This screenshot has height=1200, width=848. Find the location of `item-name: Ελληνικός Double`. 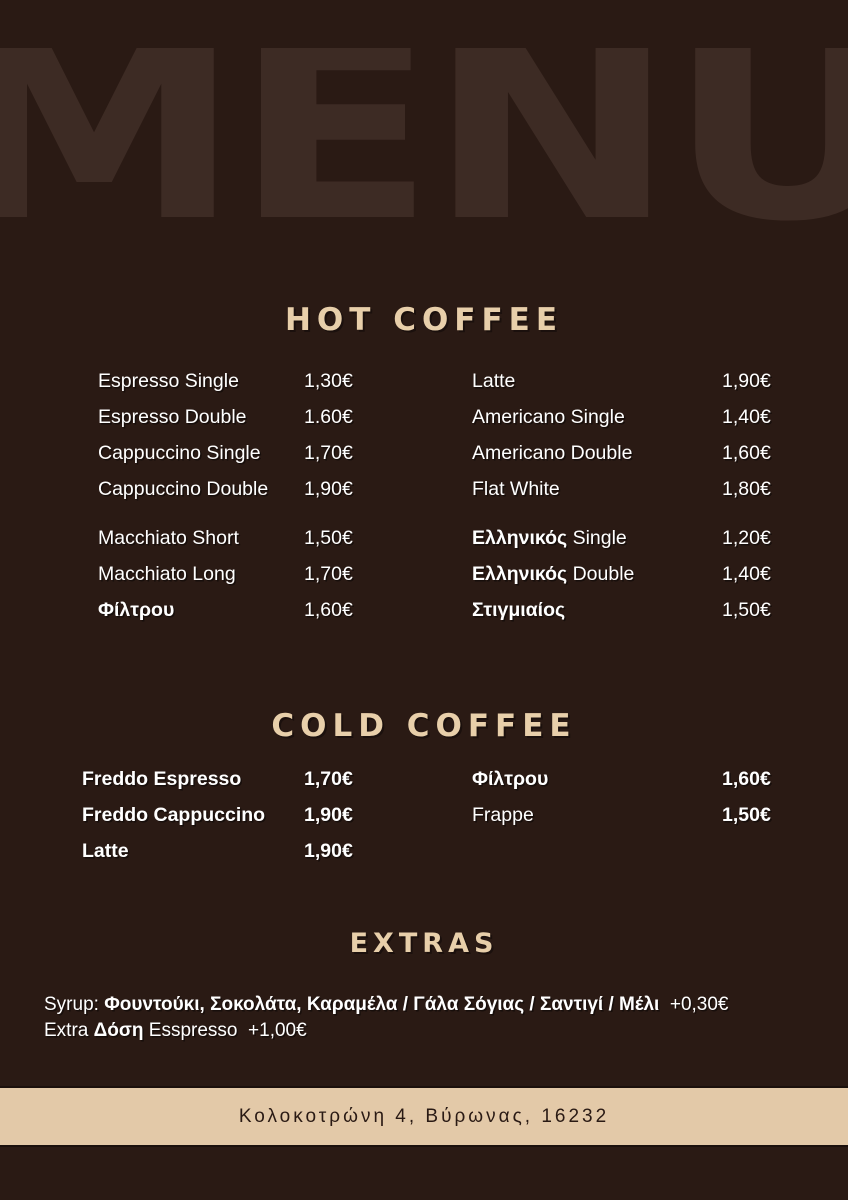

item-name: Ελληνικός Double is located at coordinates (553, 574).